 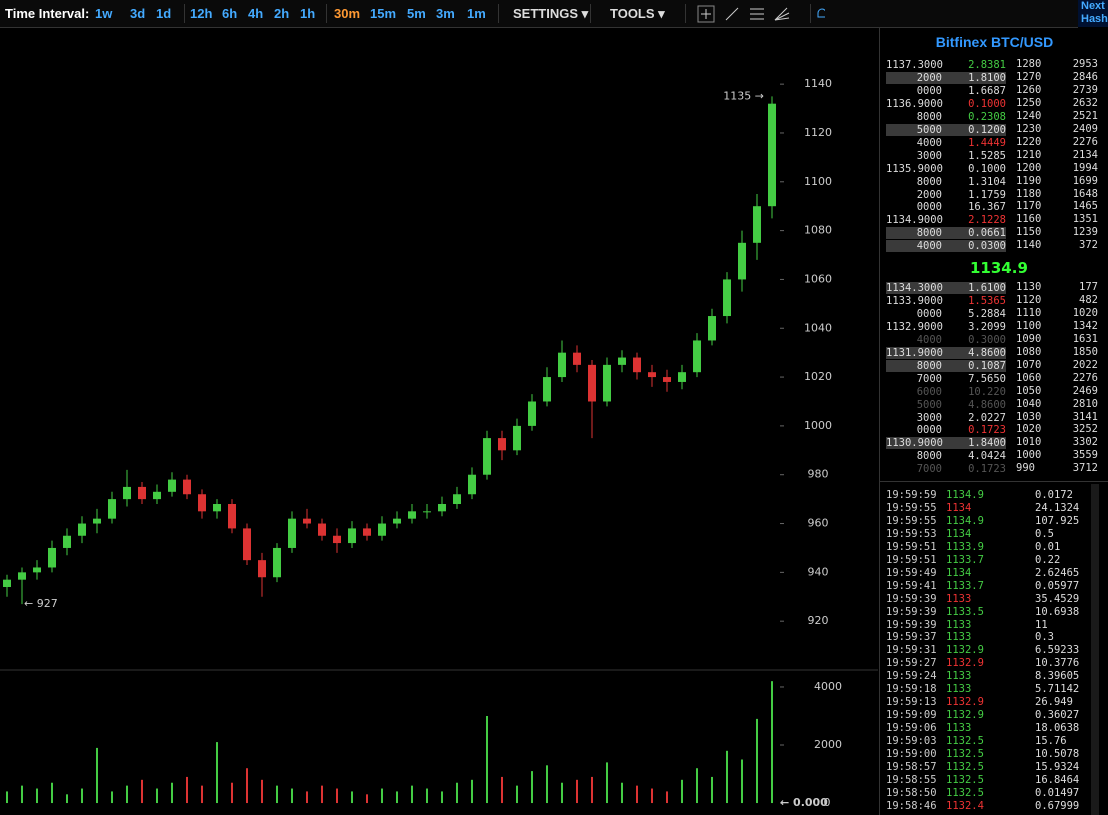 I want to click on depth-price: 1220, so click(x=1029, y=141).